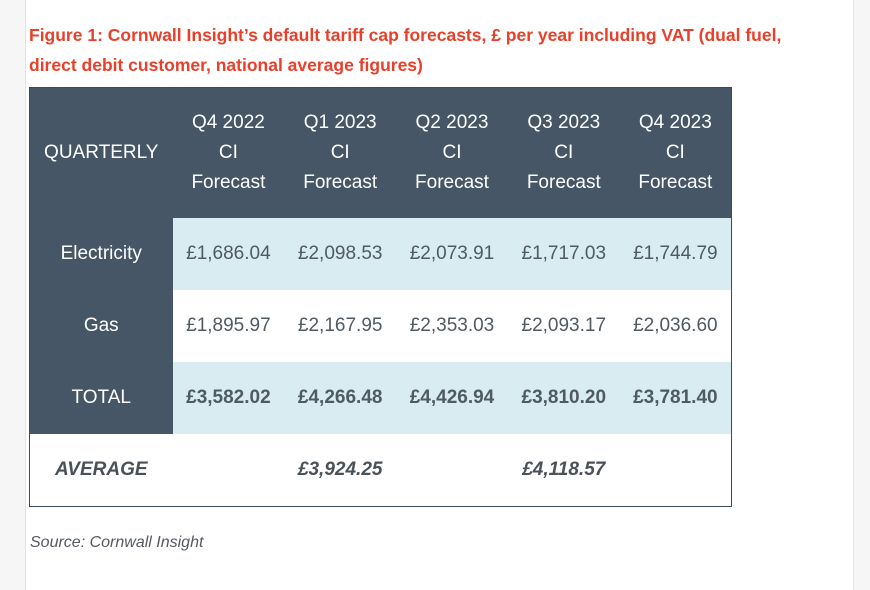 This screenshot has width=870, height=590. I want to click on table-cell: £3,582.02, so click(228, 398).